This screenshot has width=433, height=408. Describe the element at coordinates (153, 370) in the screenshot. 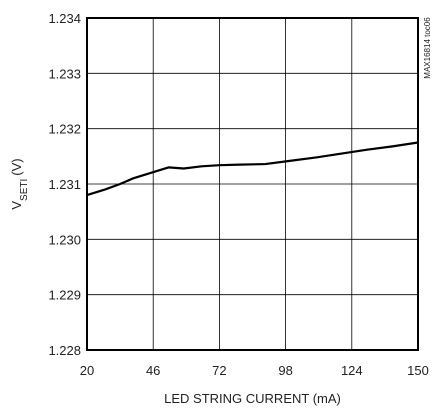

I see `x-tick-label: 46` at that location.